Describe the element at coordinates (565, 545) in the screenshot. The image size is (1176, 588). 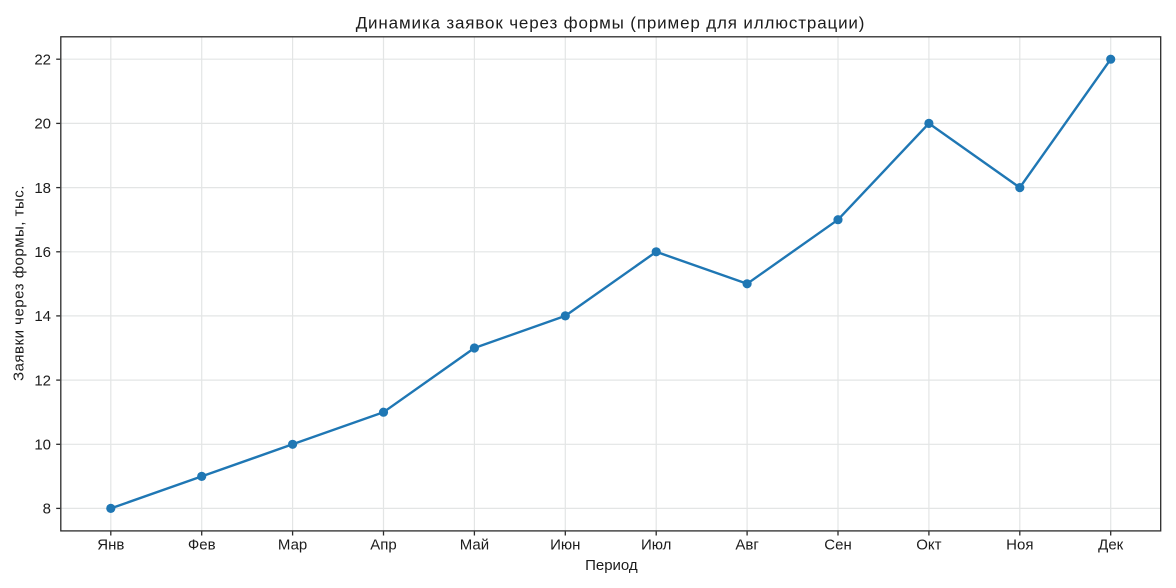
I see `svg-text: Июн` at that location.